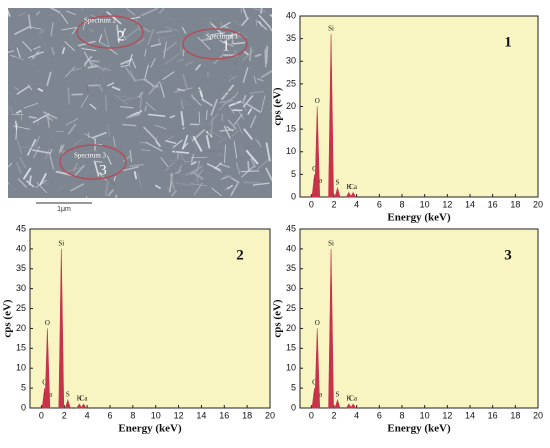  Describe the element at coordinates (21, 348) in the screenshot. I see `y-tick-label: 15` at that location.